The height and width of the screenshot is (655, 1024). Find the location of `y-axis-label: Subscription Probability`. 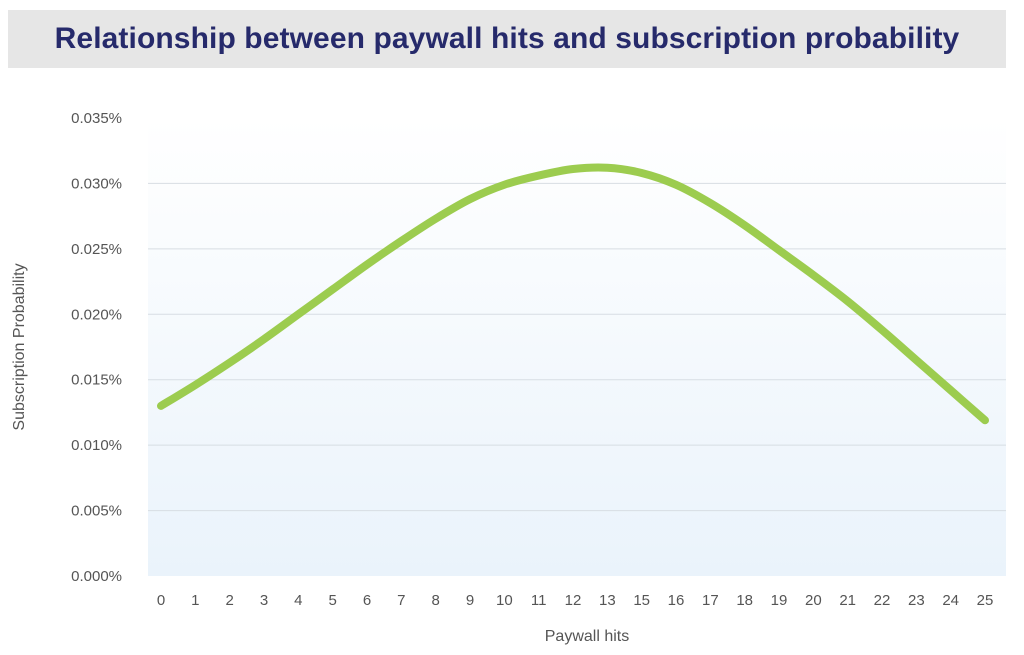

y-axis-label: Subscription Probability is located at coordinates (19, 346).